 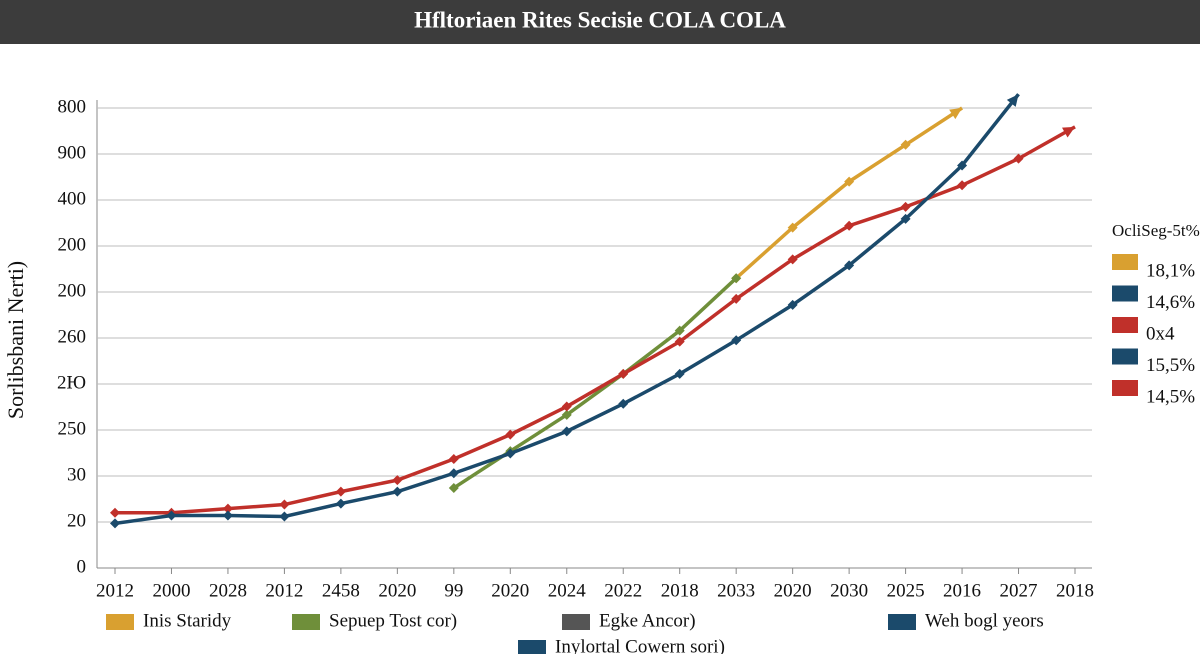 What do you see at coordinates (849, 590) in the screenshot?
I see `x-tick-label: 2030` at bounding box center [849, 590].